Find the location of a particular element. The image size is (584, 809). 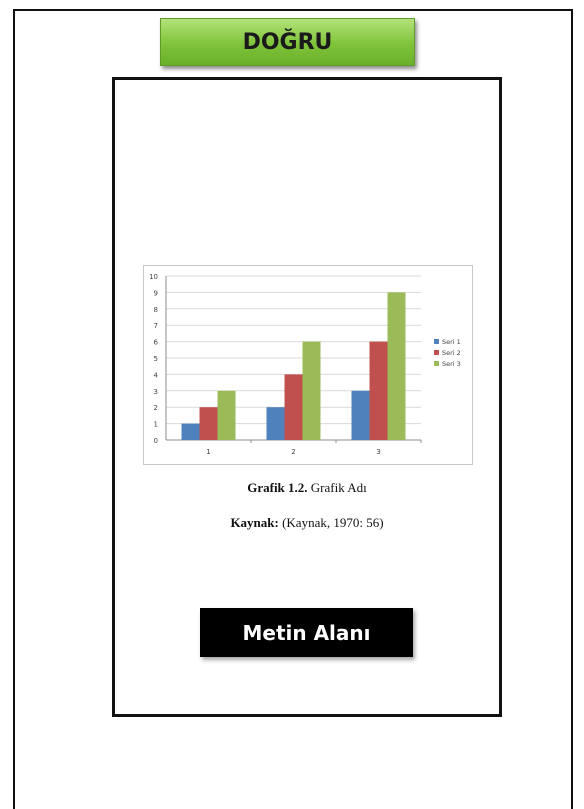

y-tick-label: 2 is located at coordinates (156, 408).